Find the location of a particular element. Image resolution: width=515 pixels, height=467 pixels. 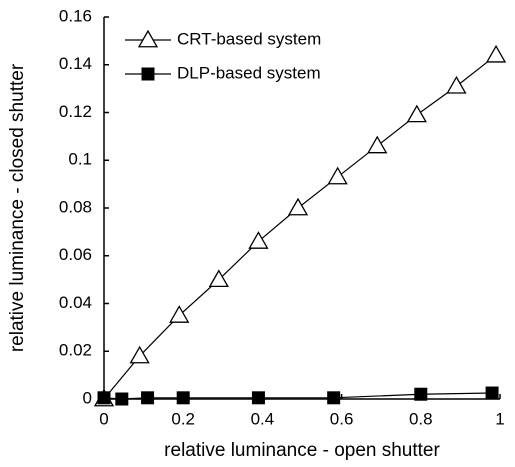

y-tick-label: 0.14 is located at coordinates (75, 63).